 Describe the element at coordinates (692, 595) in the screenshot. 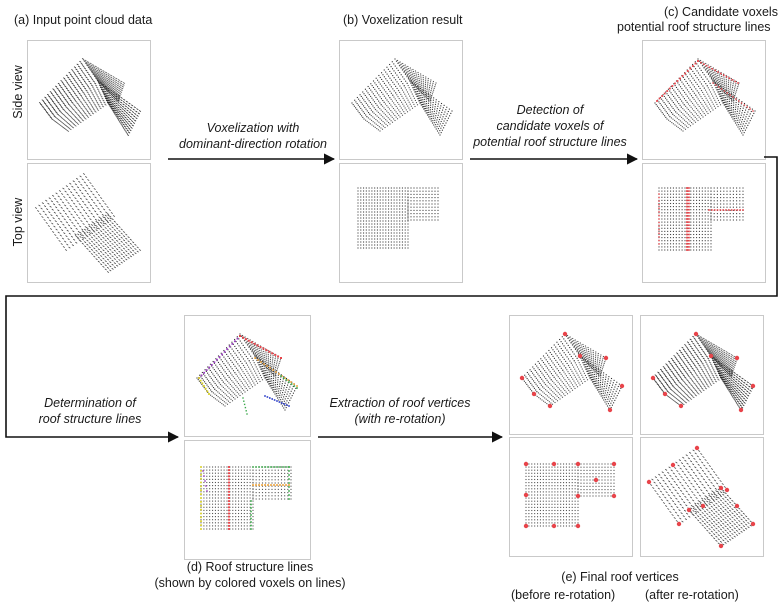

I see `panel-e-right-label: (after re-rotation)` at that location.